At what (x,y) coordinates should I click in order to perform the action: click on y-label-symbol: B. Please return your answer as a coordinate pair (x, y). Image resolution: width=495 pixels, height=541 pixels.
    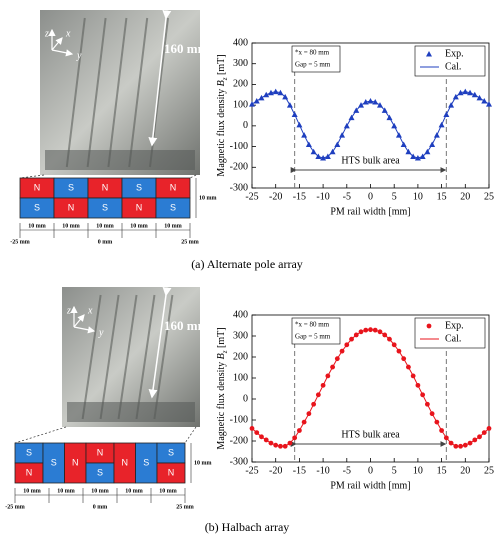
    Looking at the image, I should click on (221, 83).